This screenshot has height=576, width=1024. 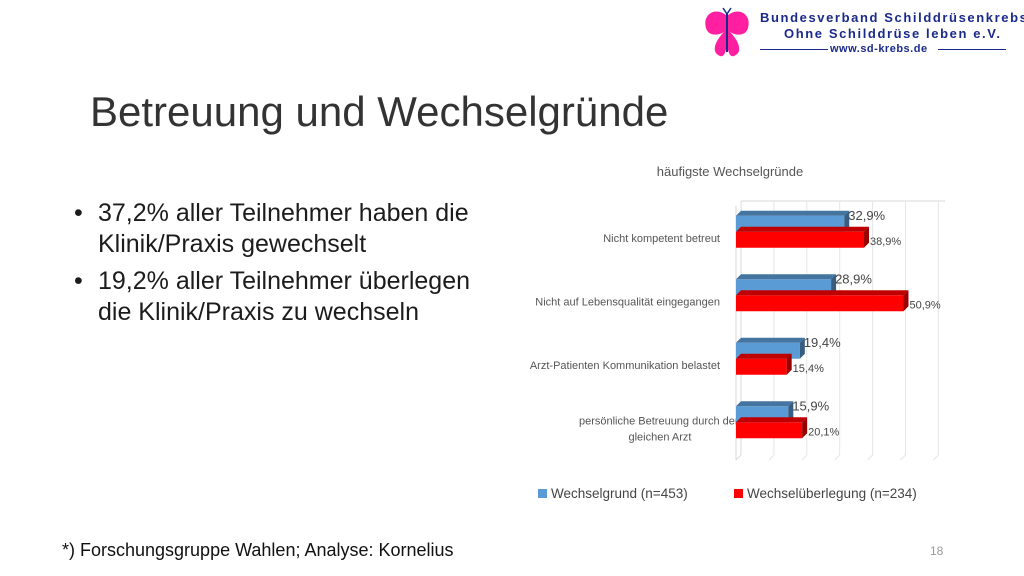 I want to click on category-label: Arzt-Patienten Kommunikation belastet, so click(x=625, y=366).